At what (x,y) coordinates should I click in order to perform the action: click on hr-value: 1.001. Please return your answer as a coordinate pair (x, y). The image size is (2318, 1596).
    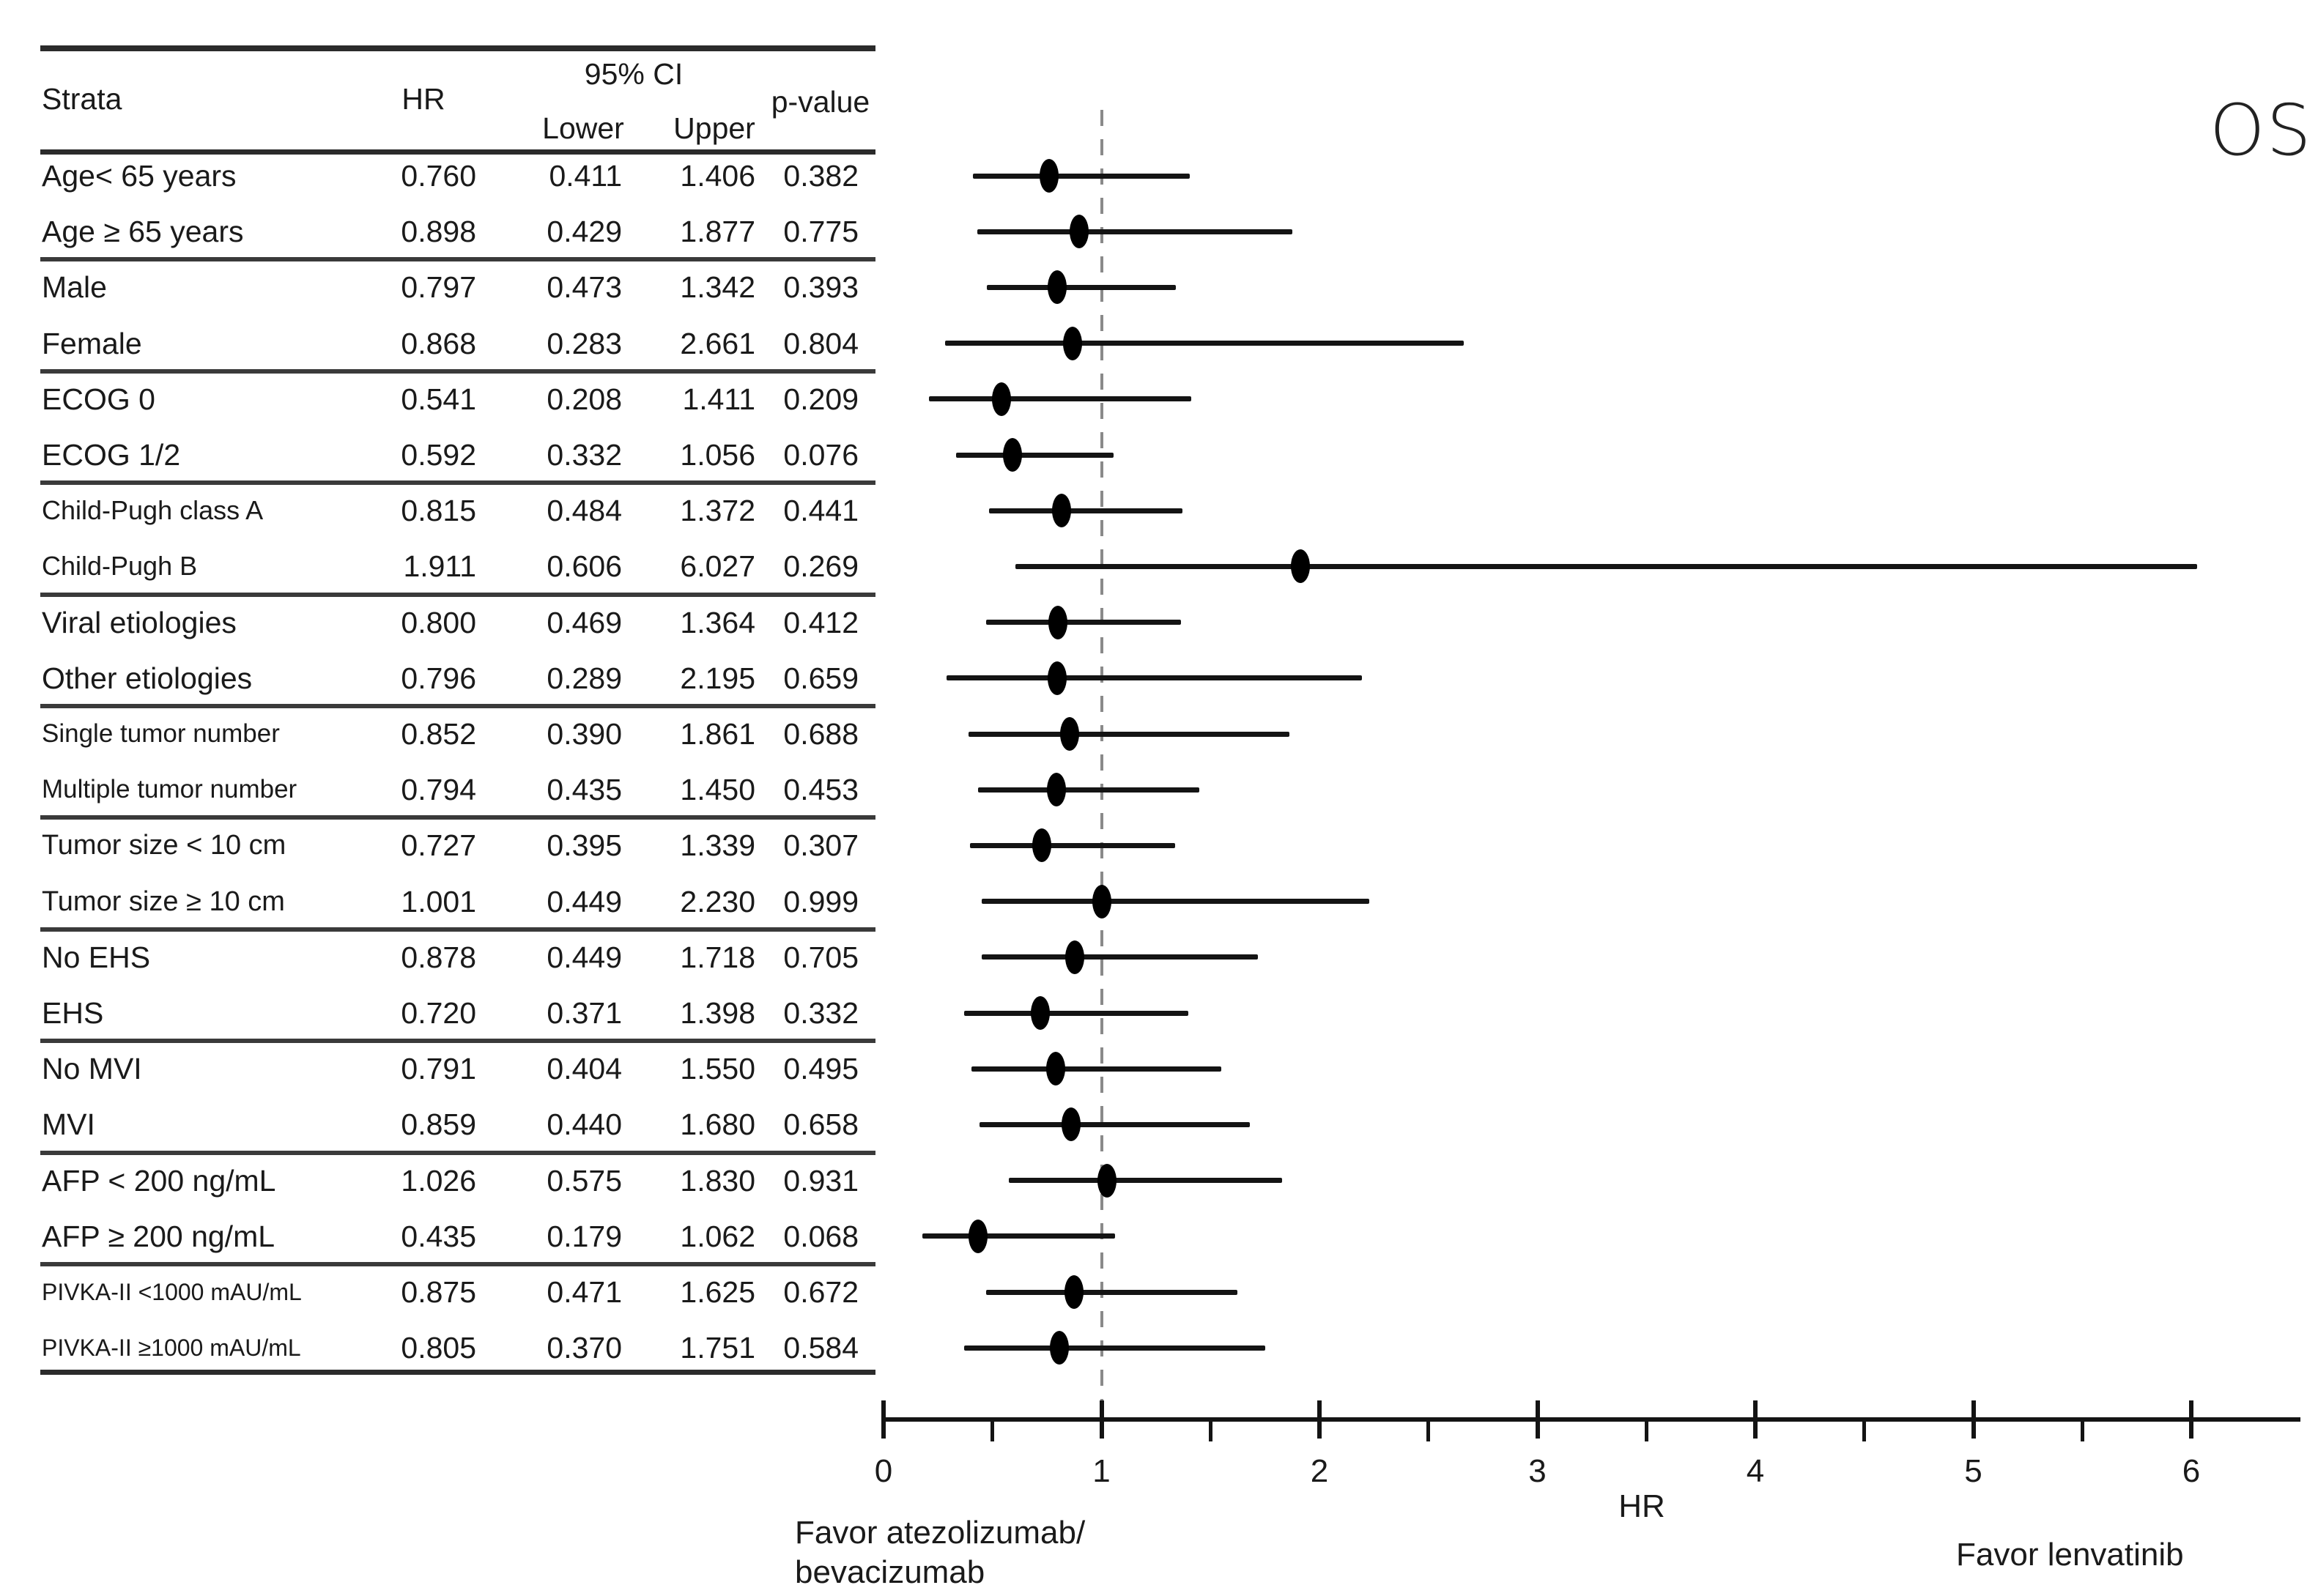
    Looking at the image, I should click on (438, 901).